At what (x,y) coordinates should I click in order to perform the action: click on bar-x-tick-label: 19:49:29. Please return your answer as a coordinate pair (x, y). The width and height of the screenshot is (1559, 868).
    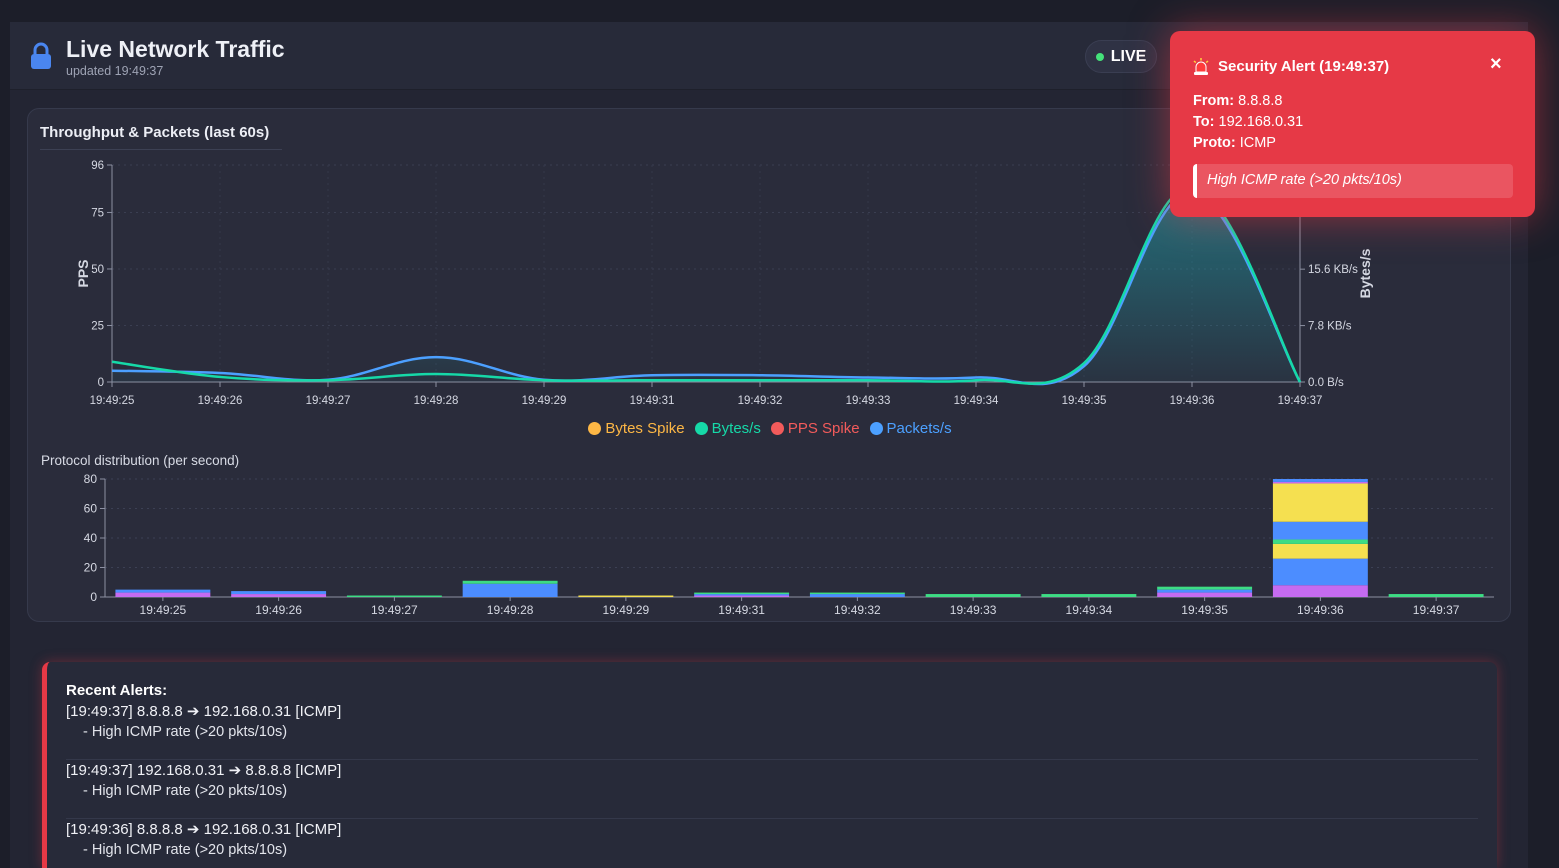
    Looking at the image, I should click on (626, 610).